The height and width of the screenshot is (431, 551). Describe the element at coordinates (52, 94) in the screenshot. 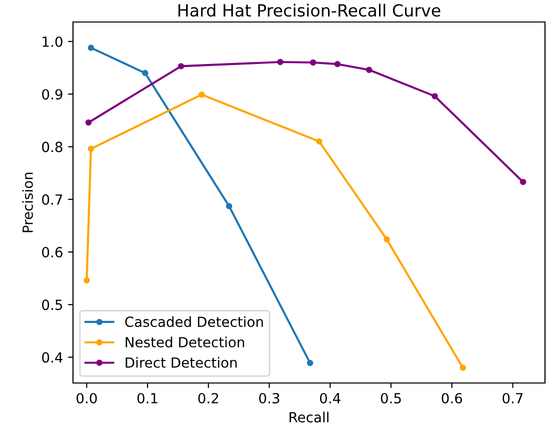

I see `y-tick-label: 0.9` at that location.